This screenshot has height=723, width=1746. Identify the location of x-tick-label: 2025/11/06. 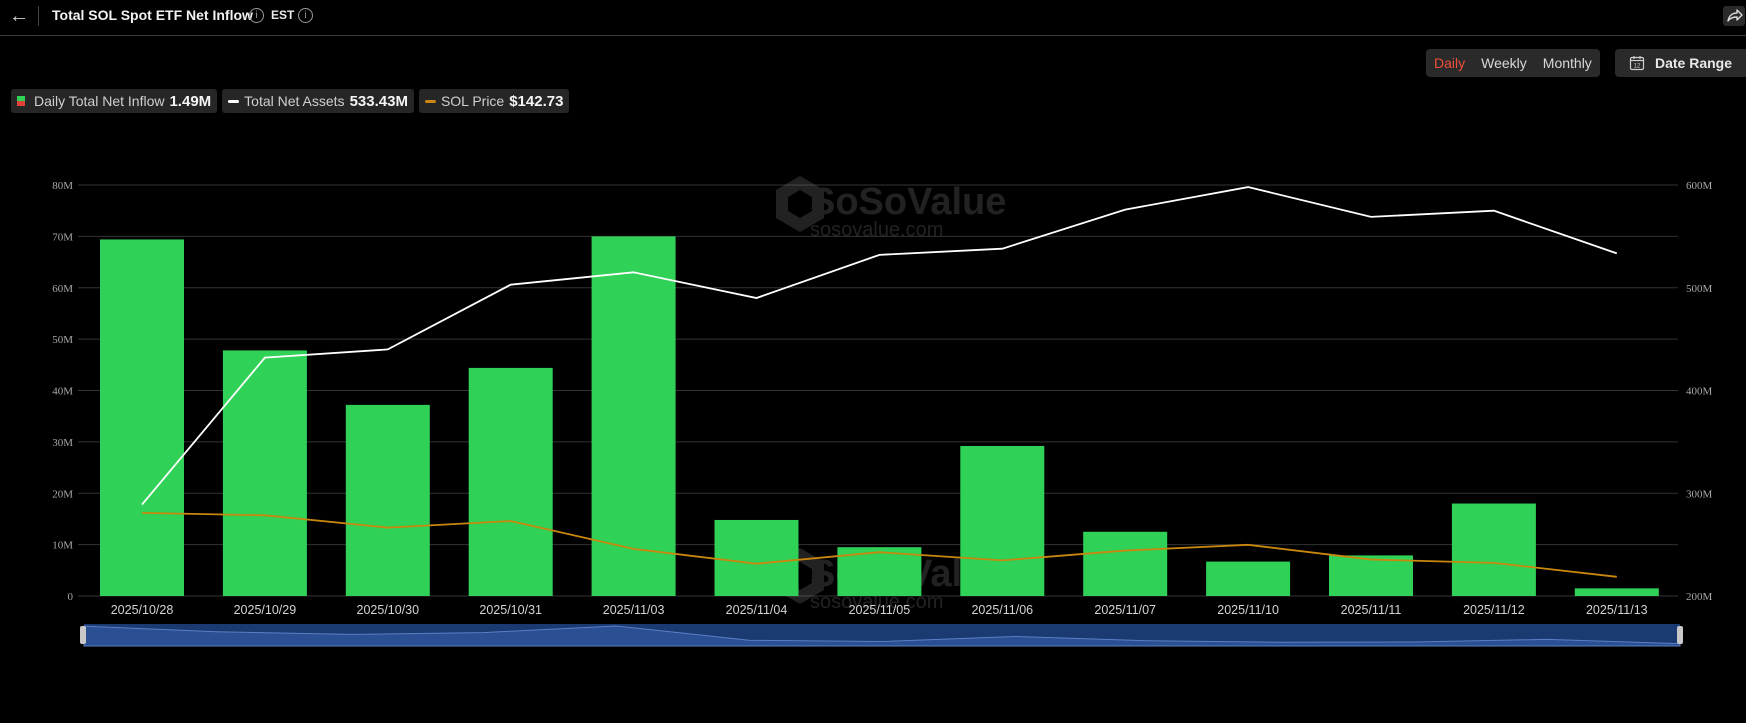
(1002, 610).